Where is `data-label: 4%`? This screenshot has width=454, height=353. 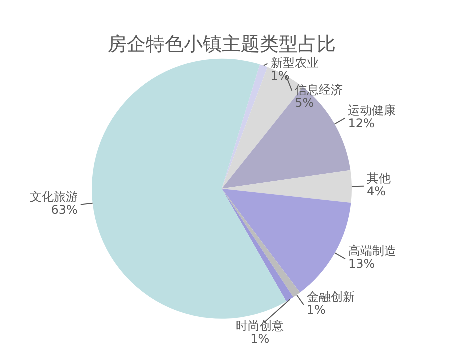 data-label: 4% is located at coordinates (376, 191).